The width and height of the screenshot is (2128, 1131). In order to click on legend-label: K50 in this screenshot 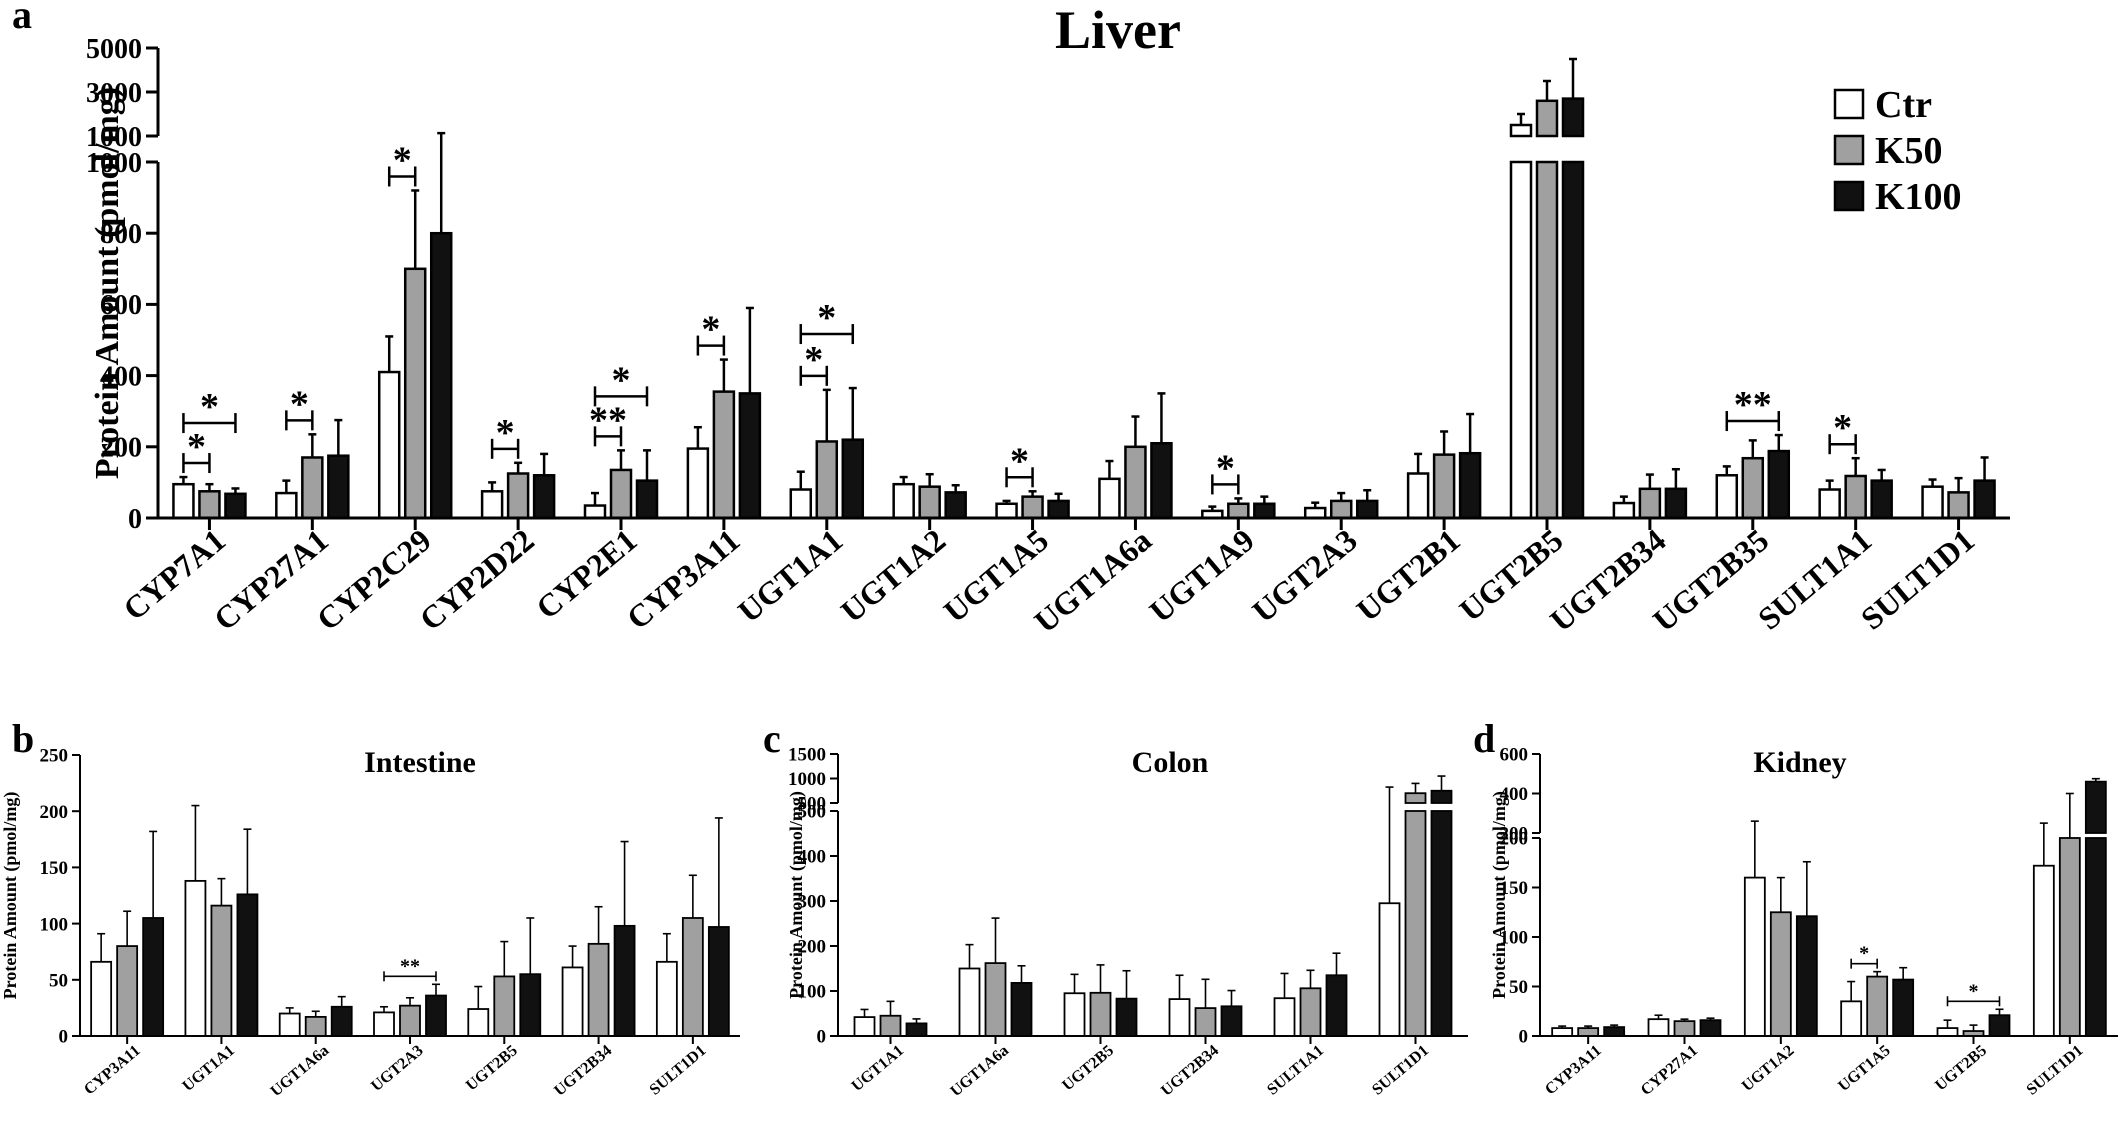, I will do `click(1909, 151)`.